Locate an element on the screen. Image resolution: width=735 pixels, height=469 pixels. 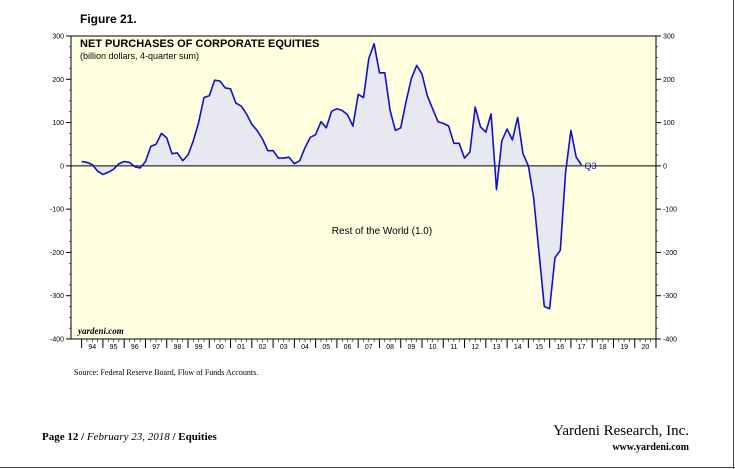
x-tick-label: 08 is located at coordinates (390, 347).